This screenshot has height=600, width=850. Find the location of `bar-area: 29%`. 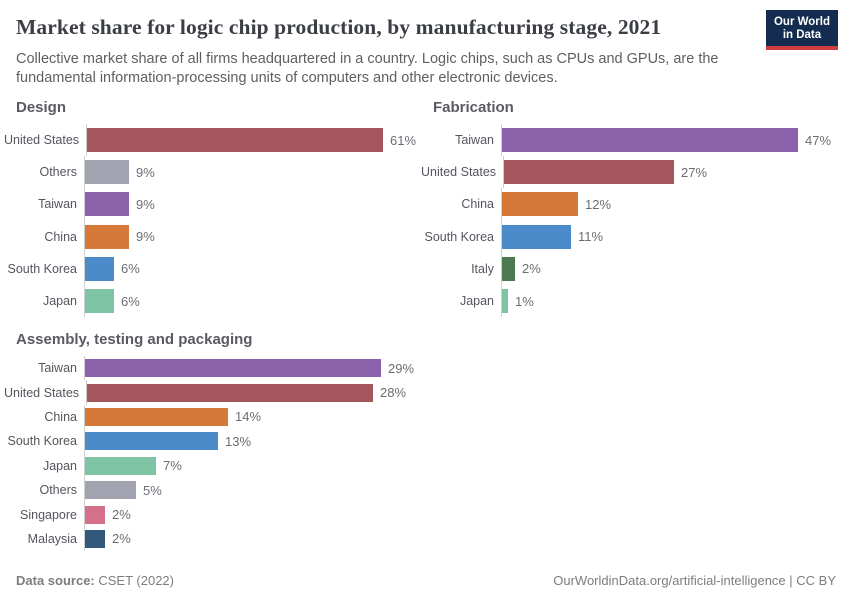

bar-area: 29% is located at coordinates (254, 368).